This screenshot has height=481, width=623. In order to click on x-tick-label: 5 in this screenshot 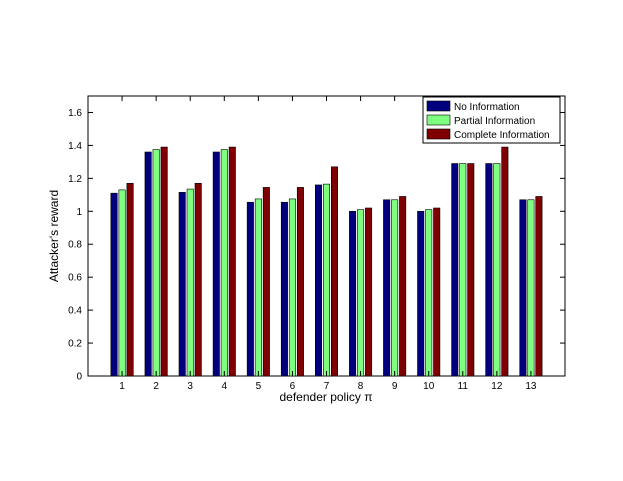, I will do `click(259, 386)`.